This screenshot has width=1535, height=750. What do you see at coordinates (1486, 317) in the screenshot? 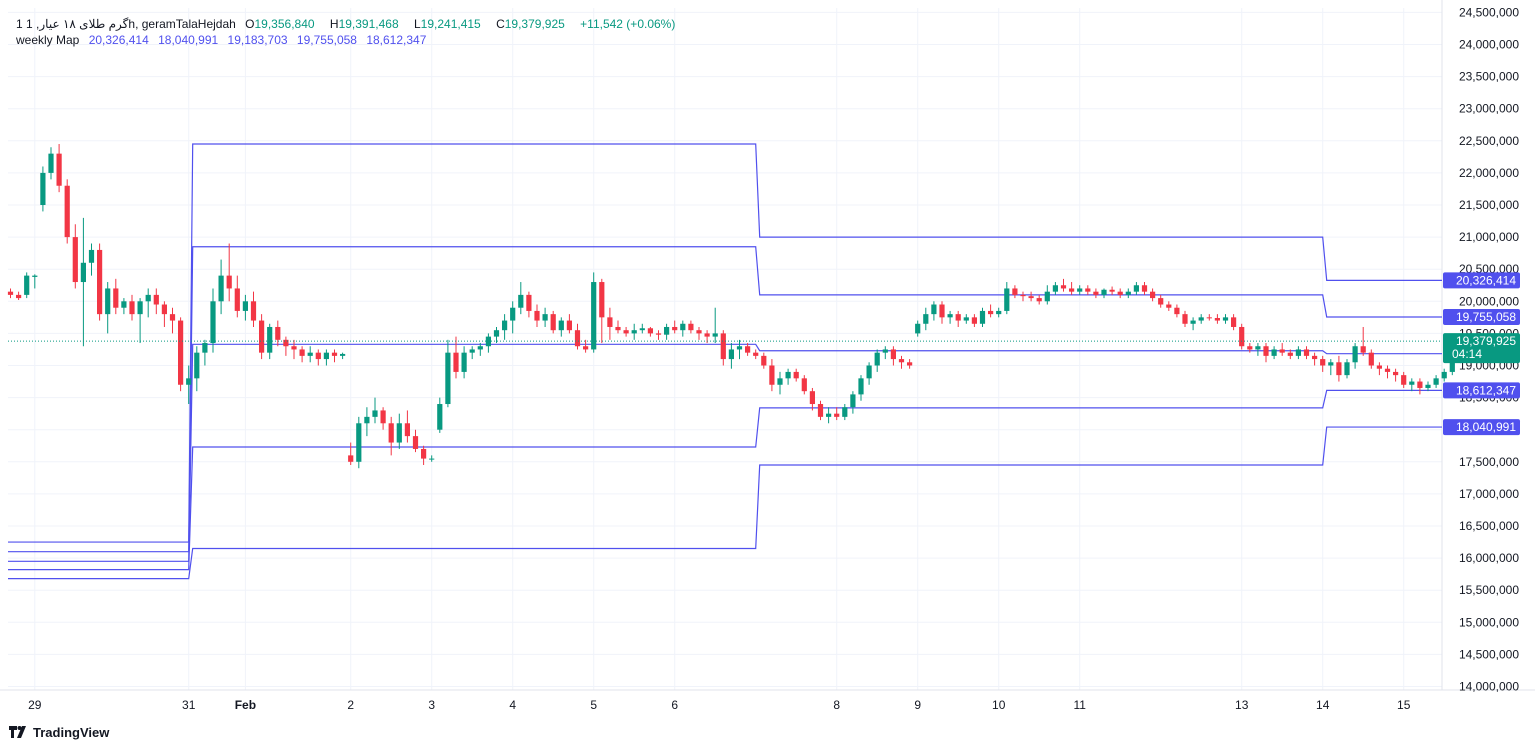
I see `map-price-tag-label: 19,755,058` at bounding box center [1486, 317].